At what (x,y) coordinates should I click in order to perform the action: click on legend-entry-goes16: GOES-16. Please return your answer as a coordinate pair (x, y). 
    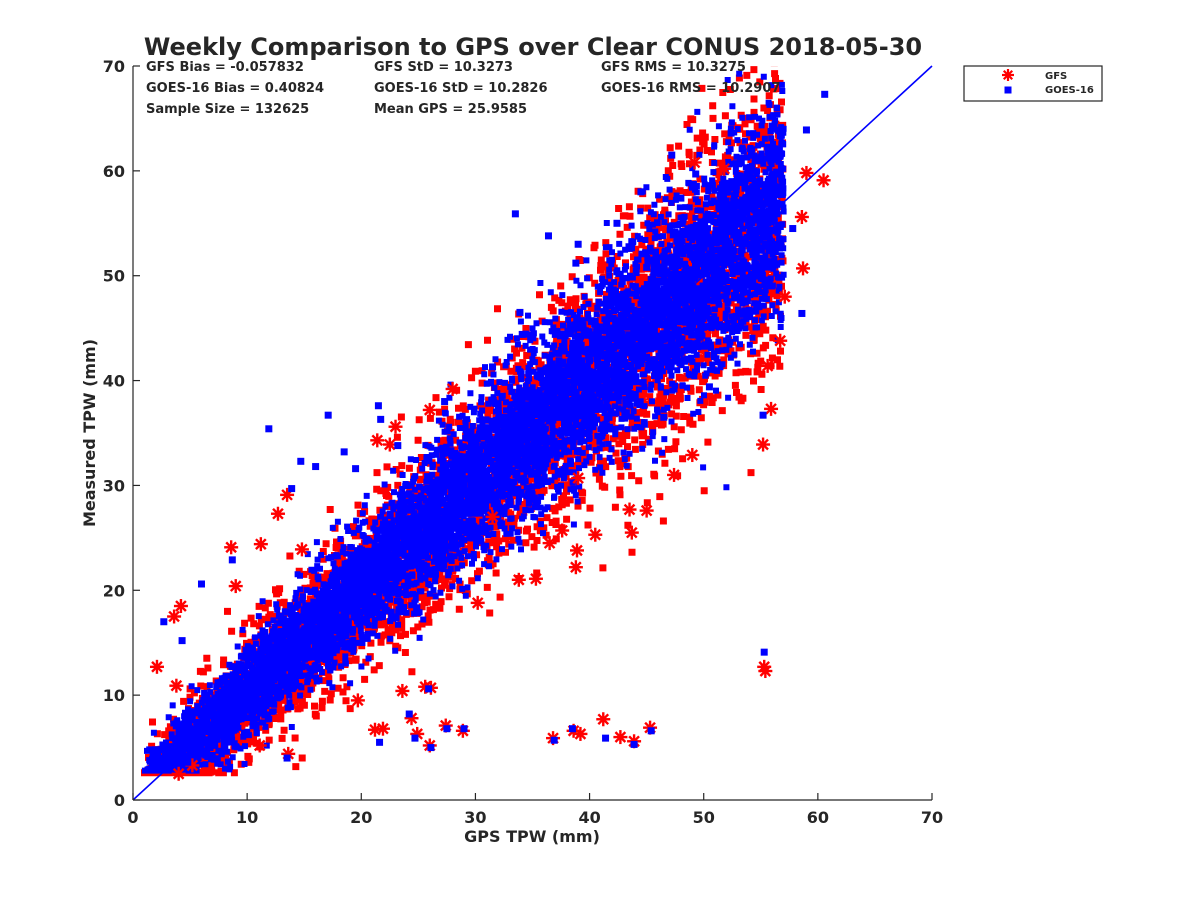
    Looking at the image, I should click on (1049, 90).